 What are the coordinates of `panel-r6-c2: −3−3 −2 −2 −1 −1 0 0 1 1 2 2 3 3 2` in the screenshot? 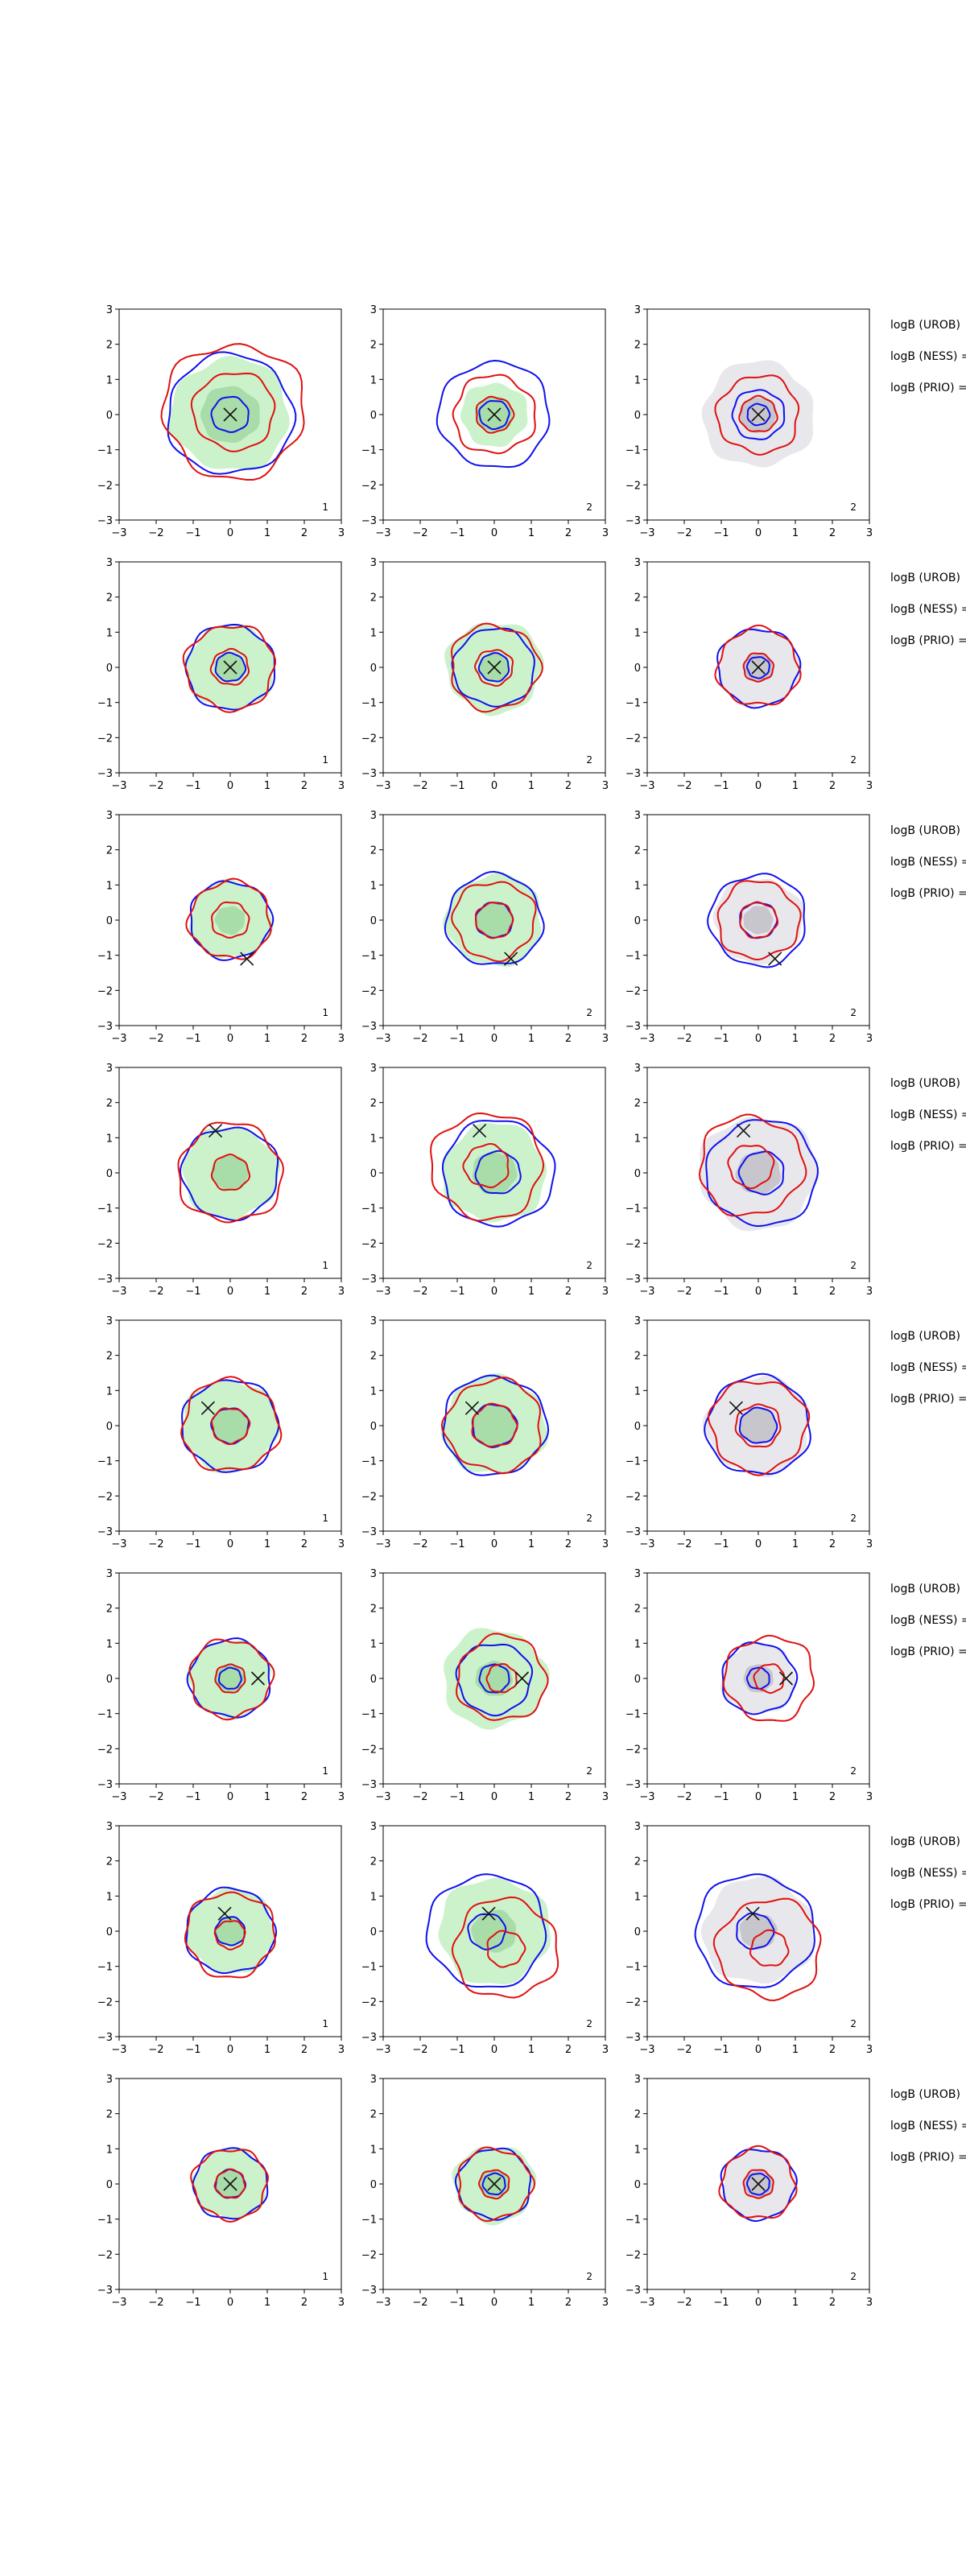 It's located at (485, 1686).